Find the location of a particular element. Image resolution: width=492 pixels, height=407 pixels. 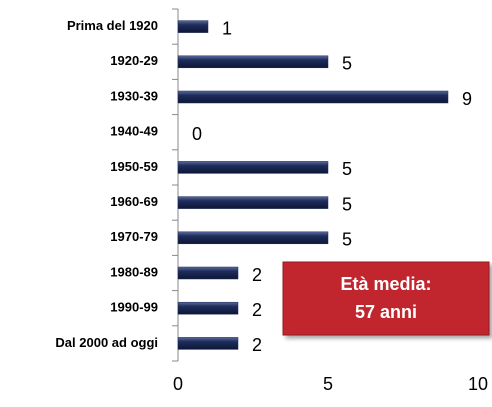

annotation-box is located at coordinates (386, 298).